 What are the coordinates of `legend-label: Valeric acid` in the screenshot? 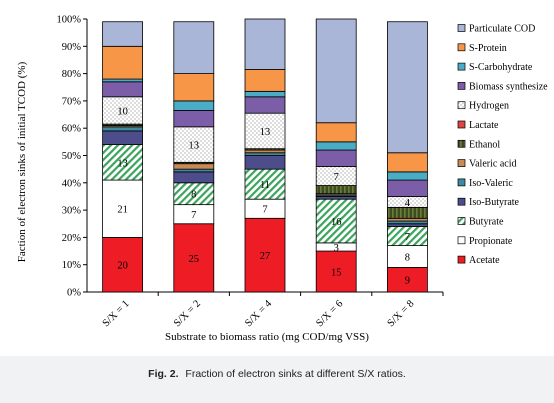 It's located at (492, 164).